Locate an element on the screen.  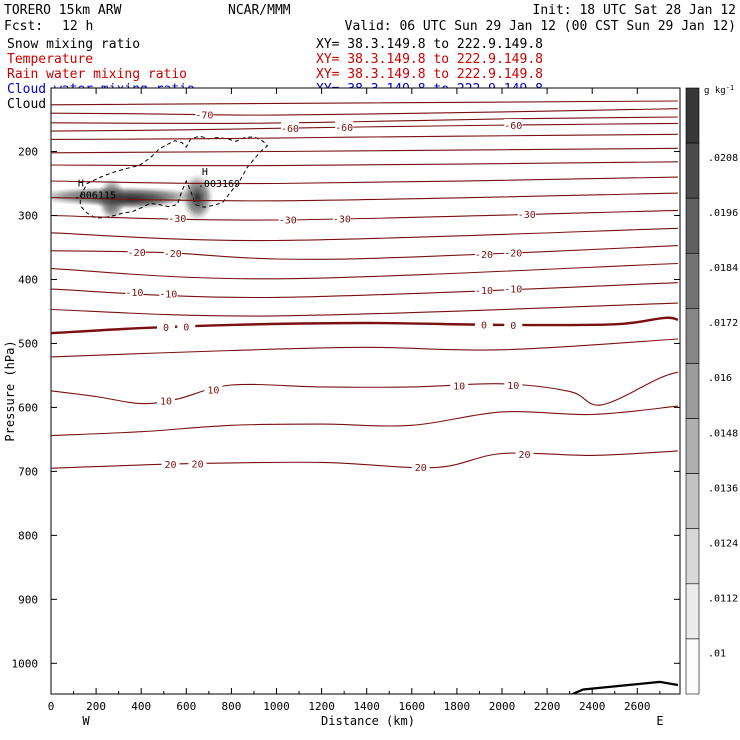
colorbar-tick-label: .01 is located at coordinates (717, 654).